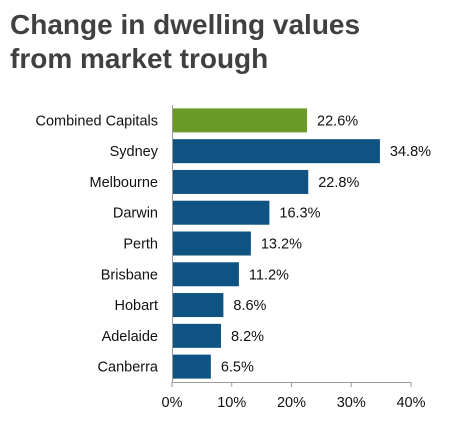 The image size is (456, 431). I want to click on category-label: Hobart, so click(136, 306).